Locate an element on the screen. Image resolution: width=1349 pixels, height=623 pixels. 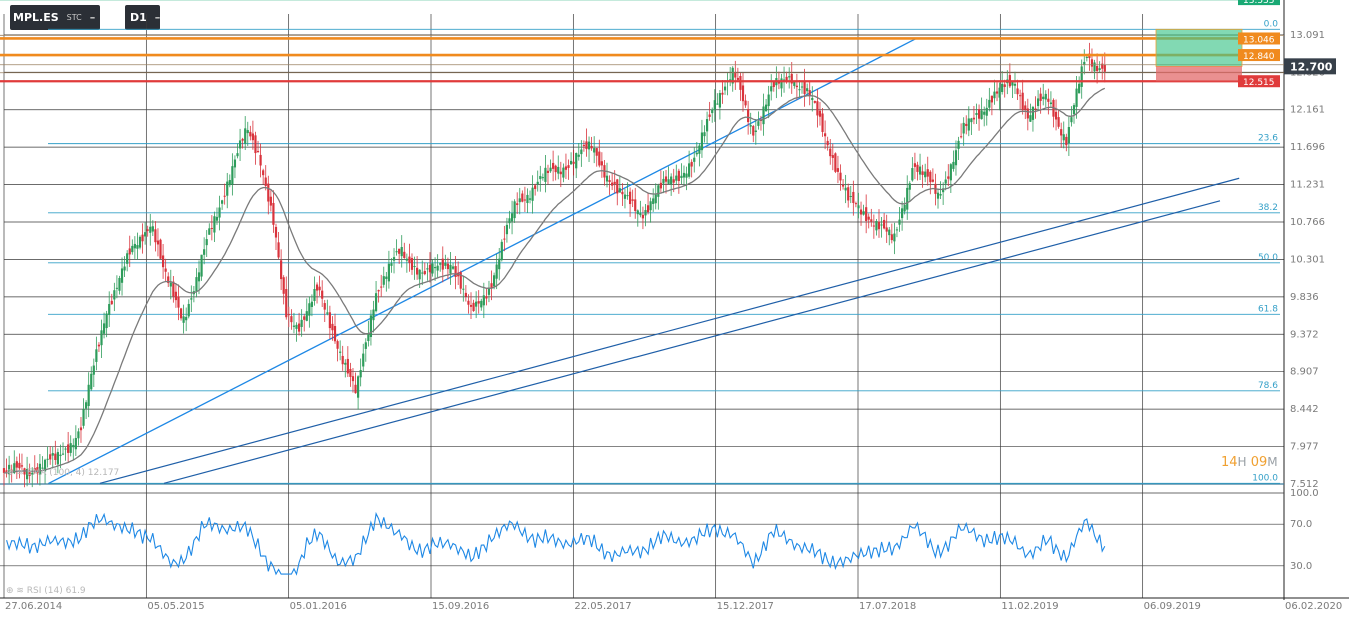
timeframe-label: D1 is located at coordinates (138, 17).